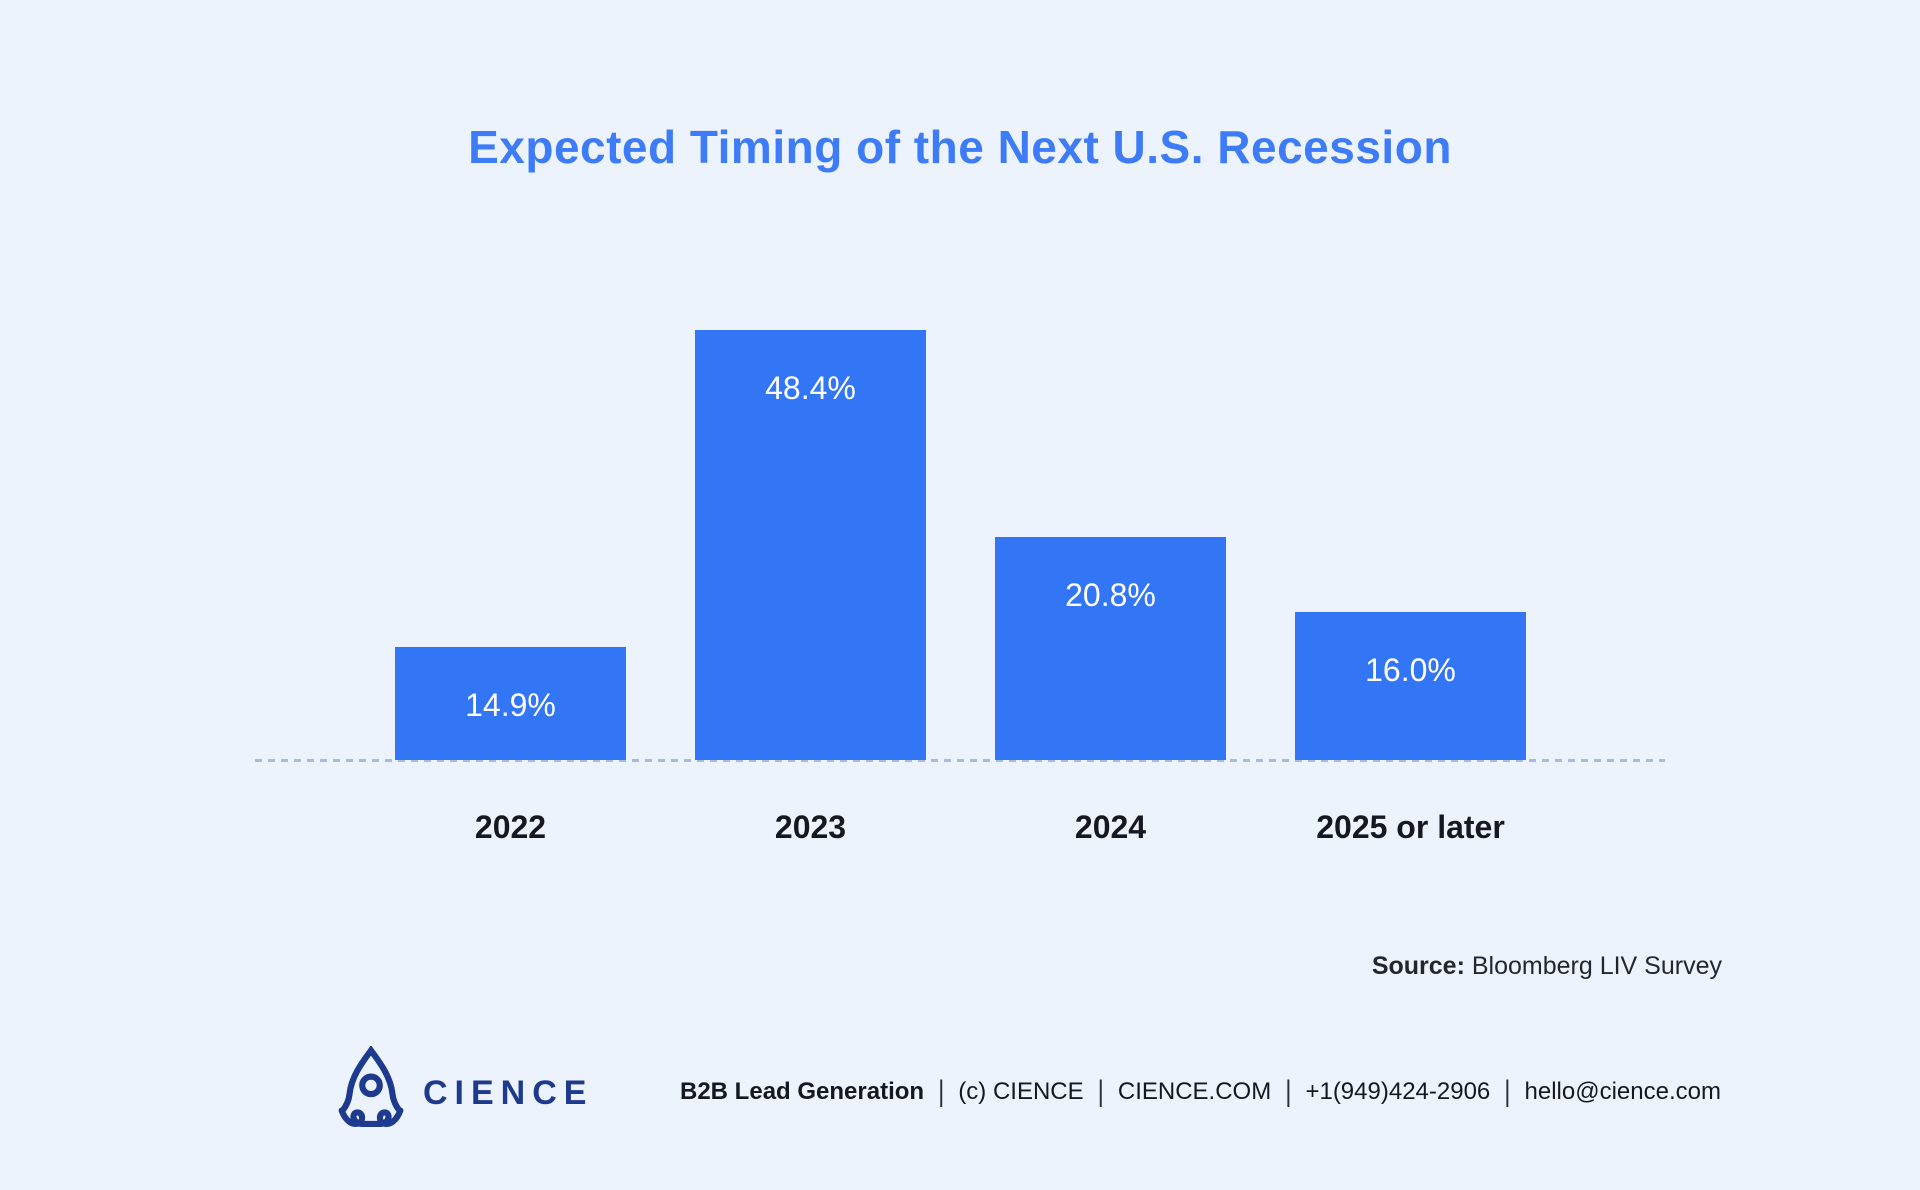  I want to click on bar-value-label: 16.0%, so click(1410, 670).